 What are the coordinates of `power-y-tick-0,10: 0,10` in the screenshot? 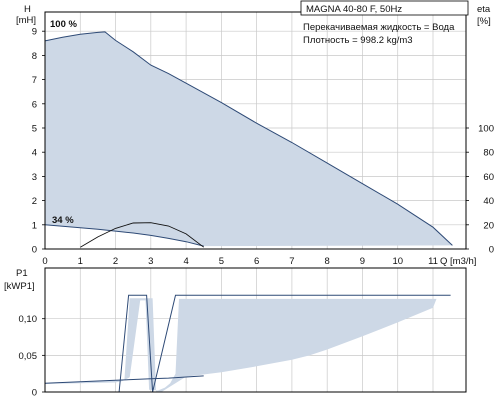 It's located at (28, 319).